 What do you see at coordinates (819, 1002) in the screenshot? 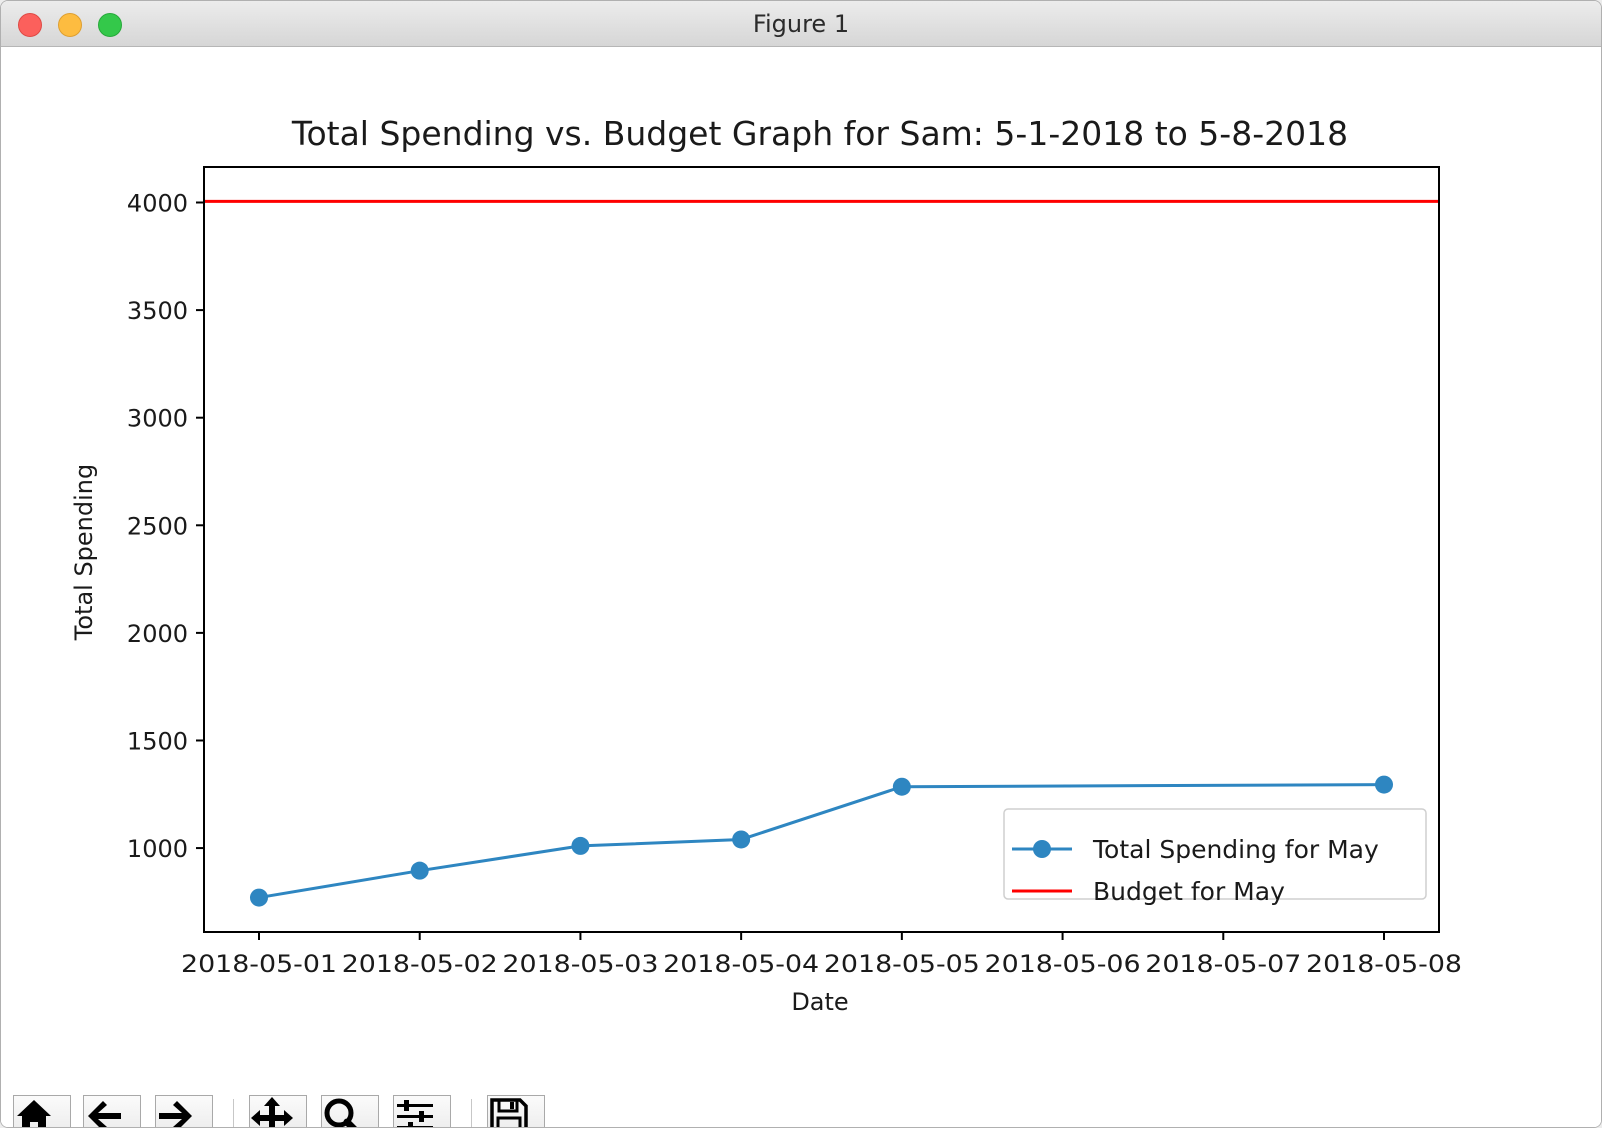
I see `x-axis-label: Date` at bounding box center [819, 1002].